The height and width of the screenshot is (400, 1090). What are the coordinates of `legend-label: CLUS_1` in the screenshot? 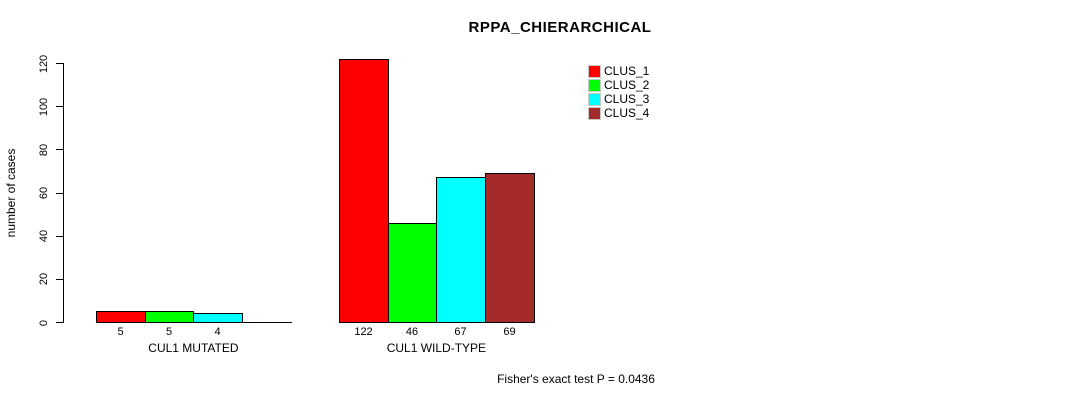 It's located at (627, 71).